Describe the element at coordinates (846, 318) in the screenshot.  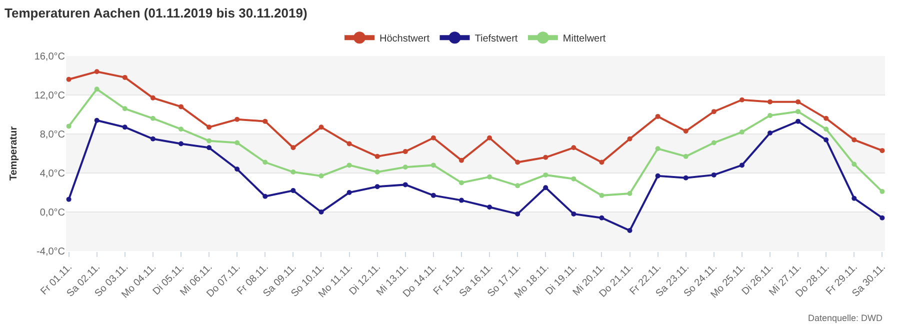
I see `text: Datenquelle: DWD` at that location.